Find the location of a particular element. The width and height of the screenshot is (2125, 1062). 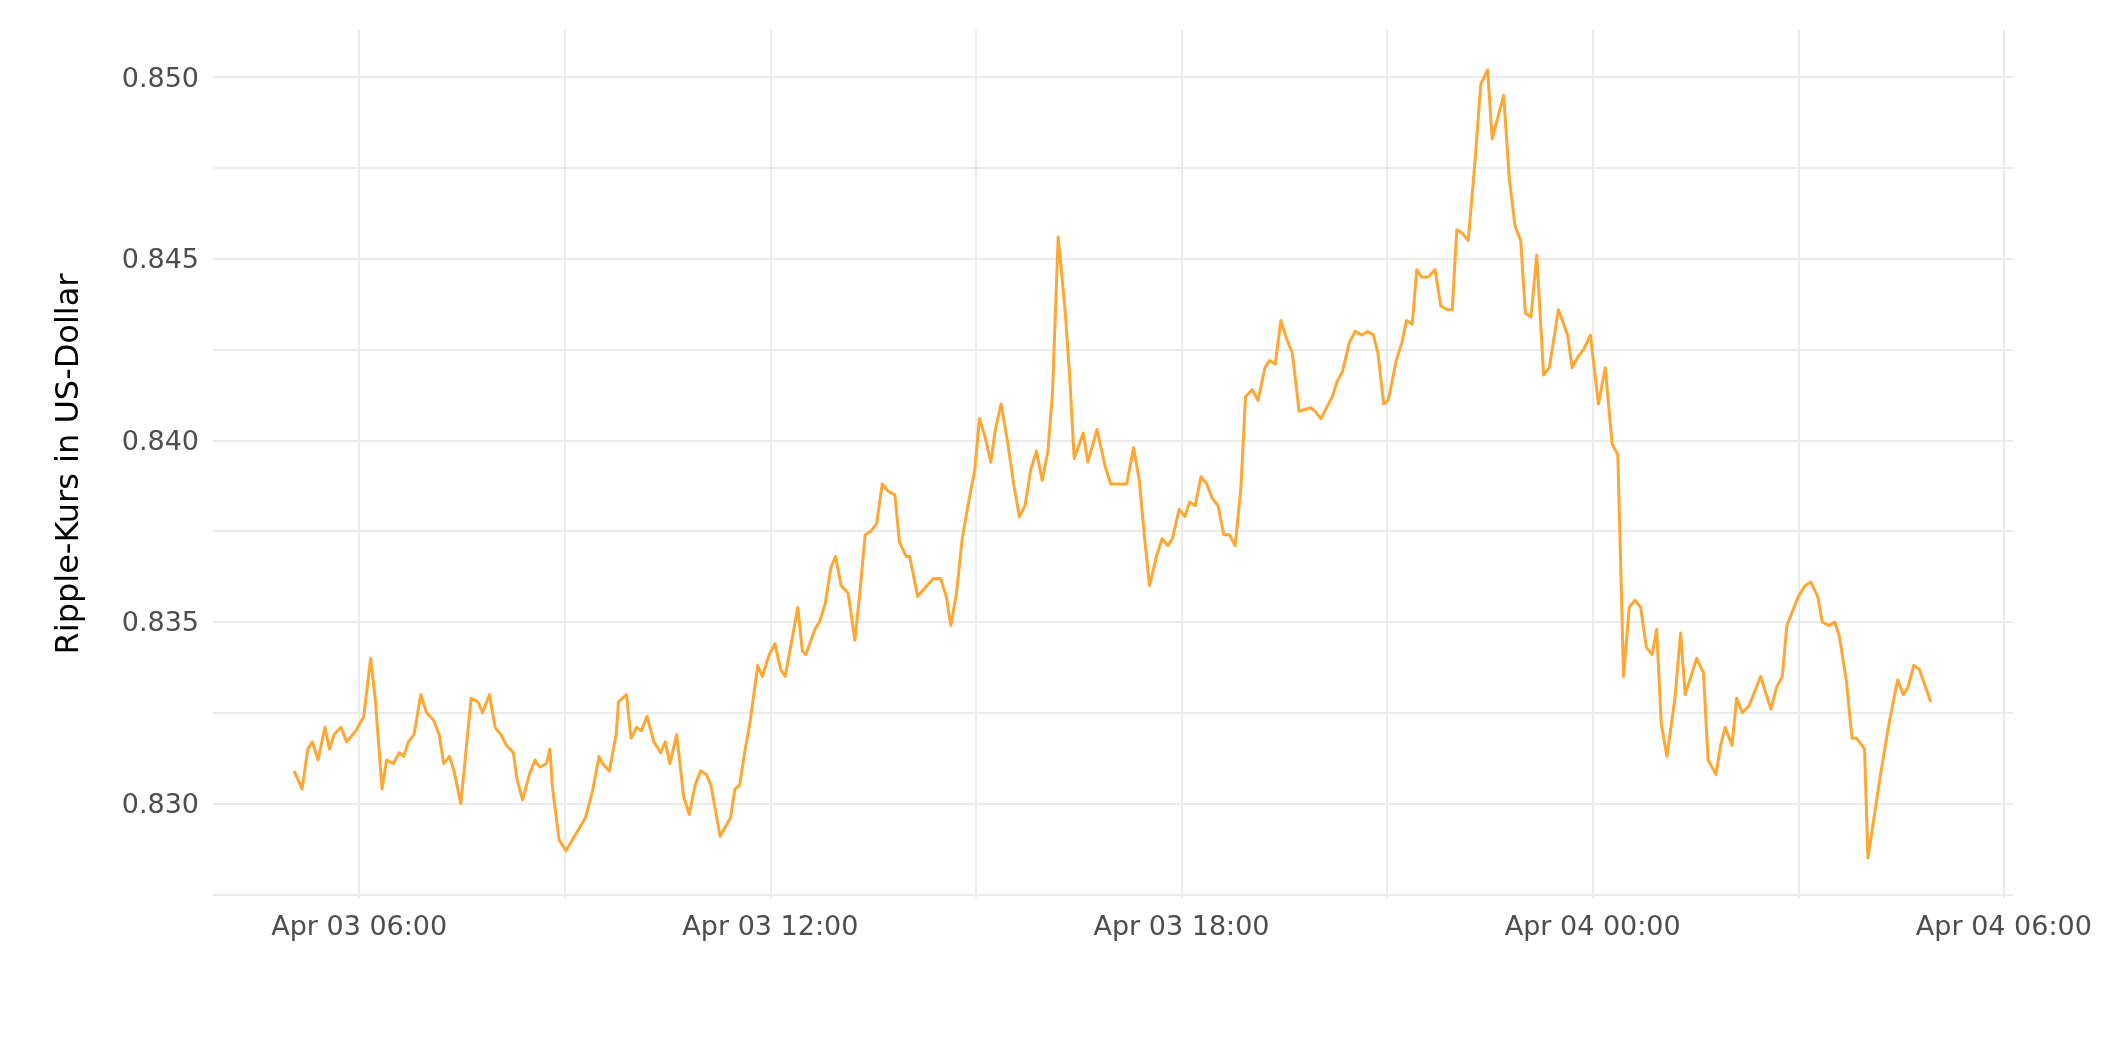

x-tick-label: Apr 04 06:00 is located at coordinates (2003, 925).